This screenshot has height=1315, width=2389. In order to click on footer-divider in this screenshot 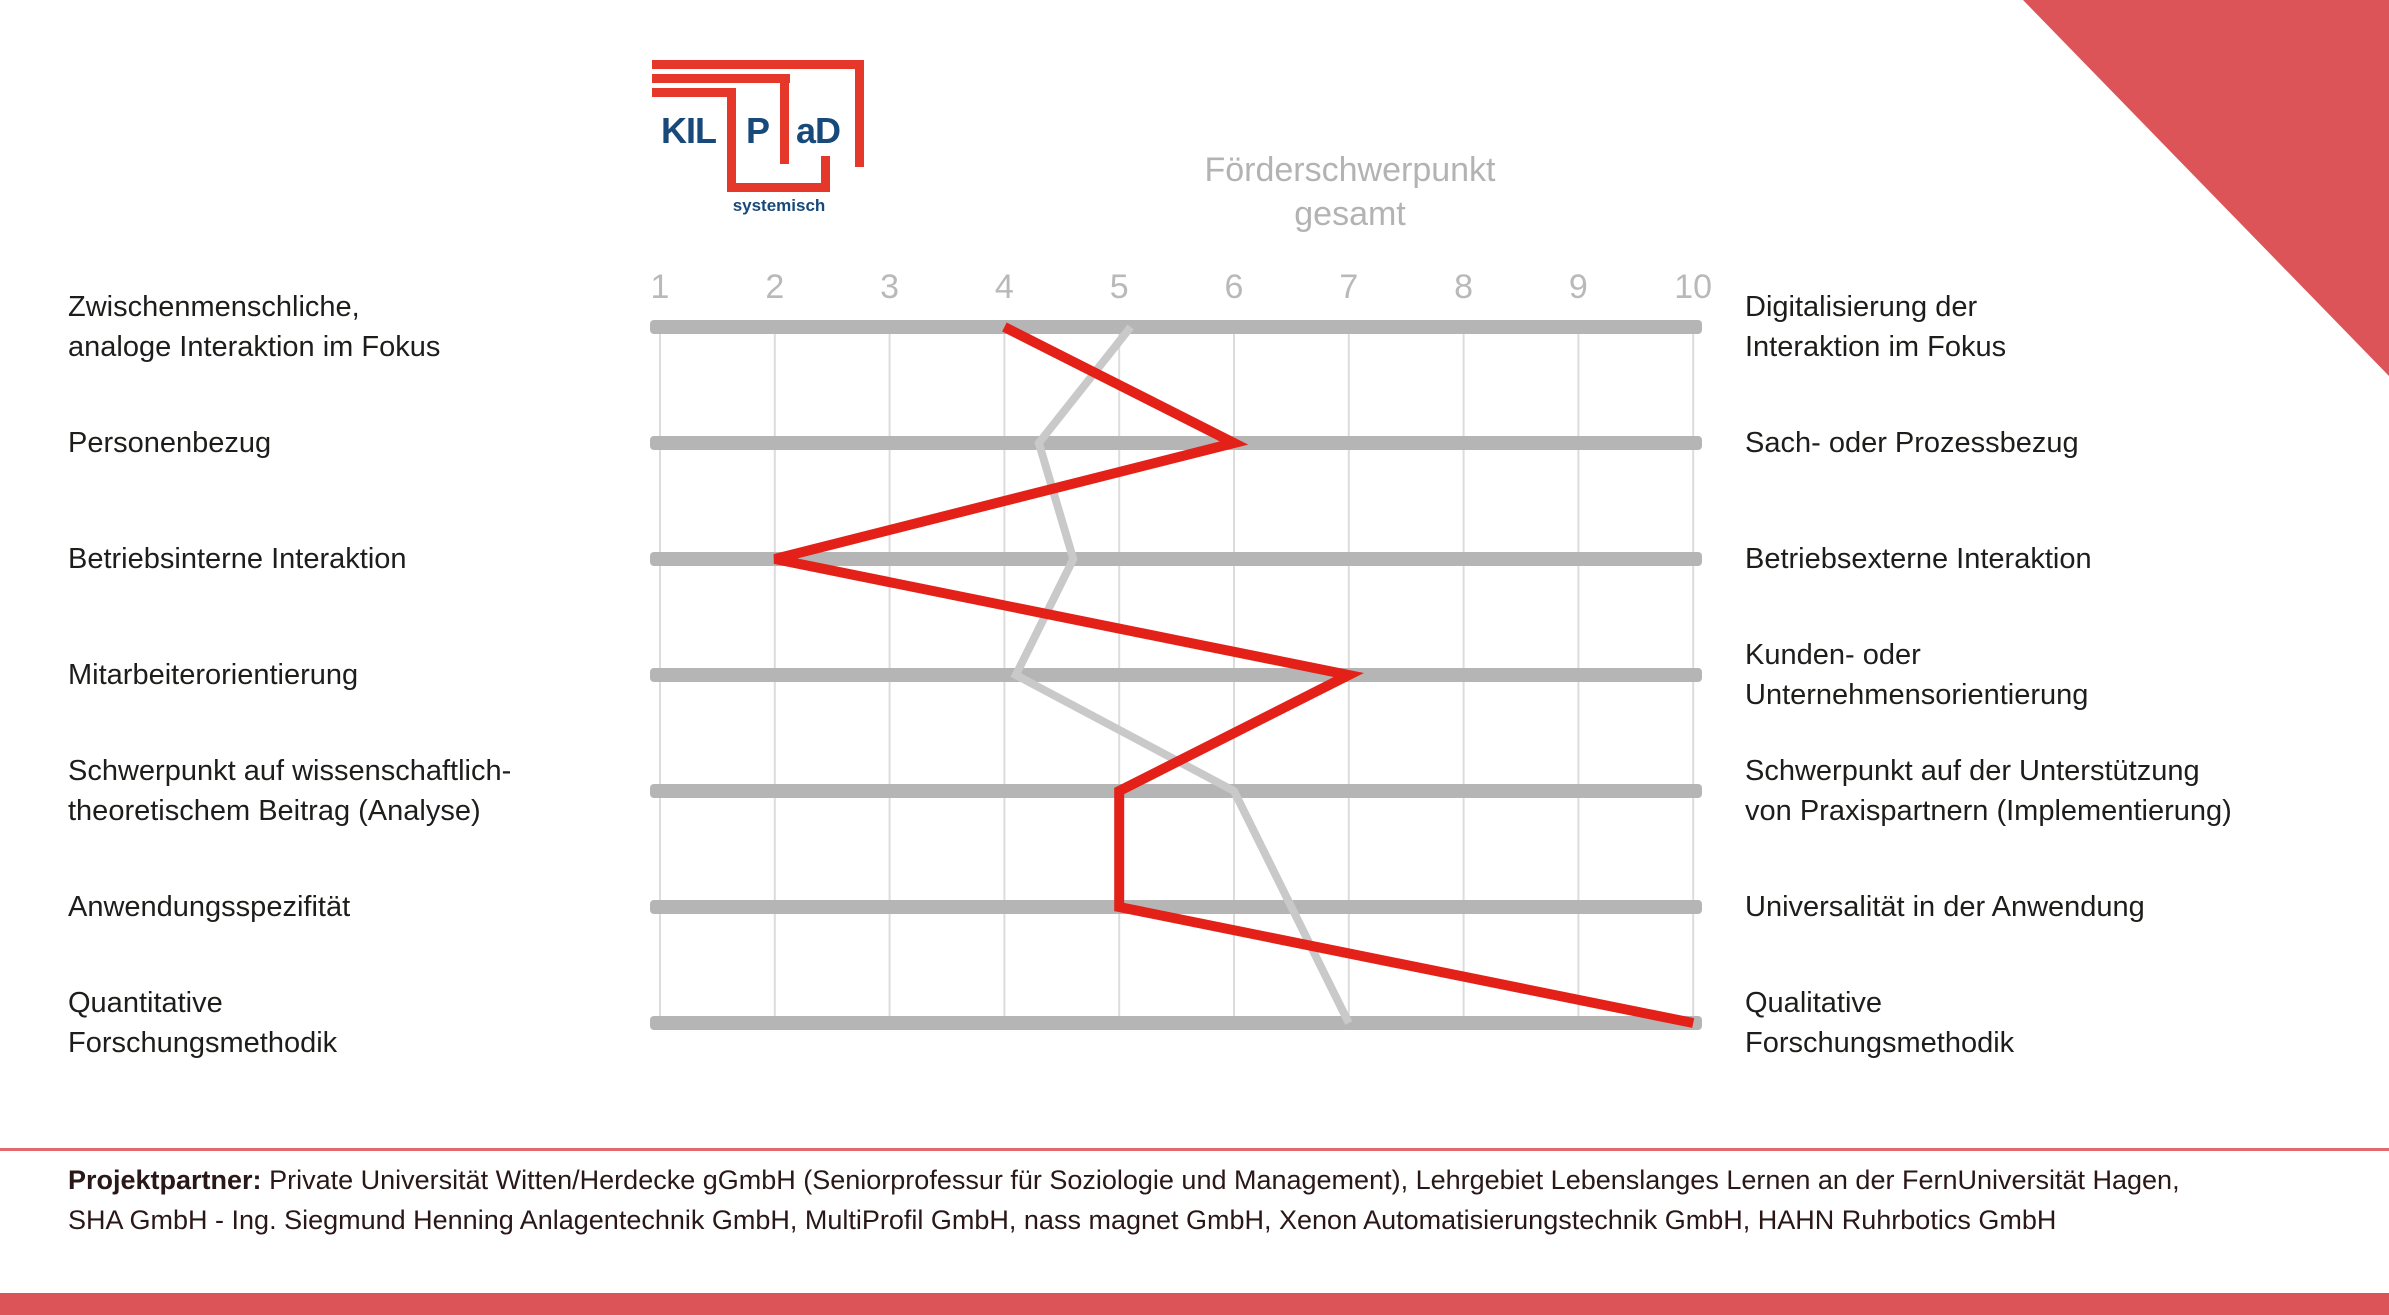, I will do `click(1194, 1149)`.